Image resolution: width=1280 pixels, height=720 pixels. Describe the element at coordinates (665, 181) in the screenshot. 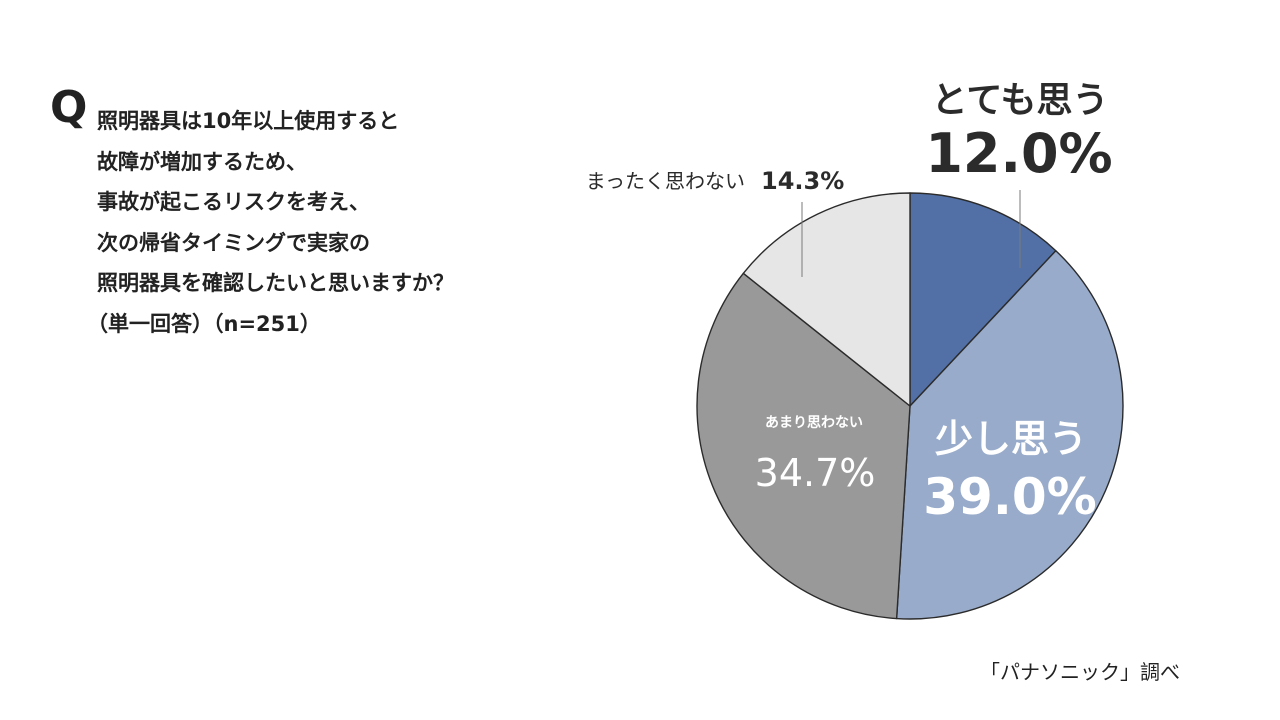

I see `slice-label-mattaku: まったく思わない` at that location.